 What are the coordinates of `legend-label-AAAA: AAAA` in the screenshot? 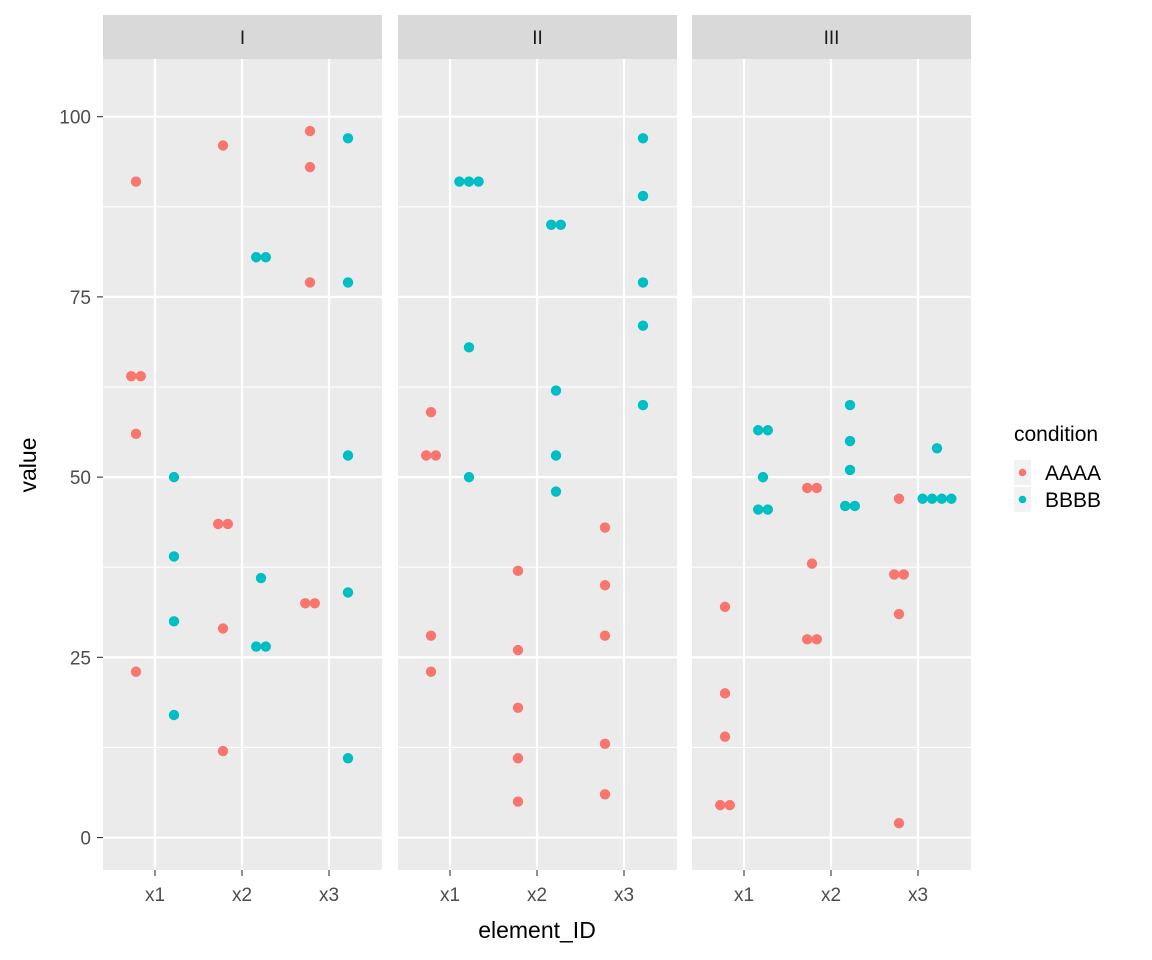 It's located at (1073, 473).